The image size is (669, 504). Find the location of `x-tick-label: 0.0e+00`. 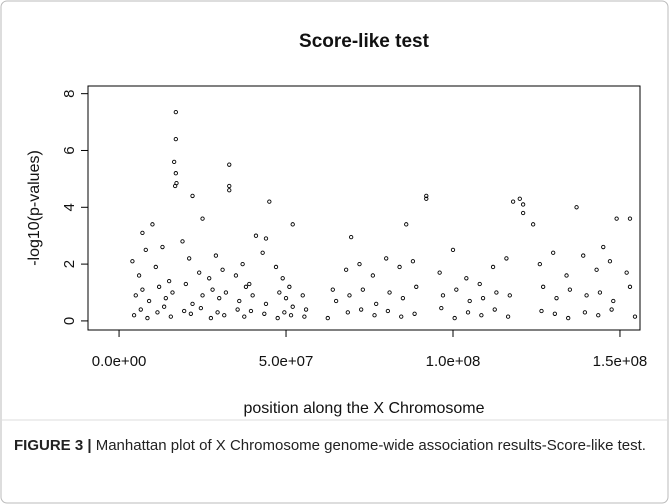

x-tick-label: 0.0e+00 is located at coordinates (119, 361).